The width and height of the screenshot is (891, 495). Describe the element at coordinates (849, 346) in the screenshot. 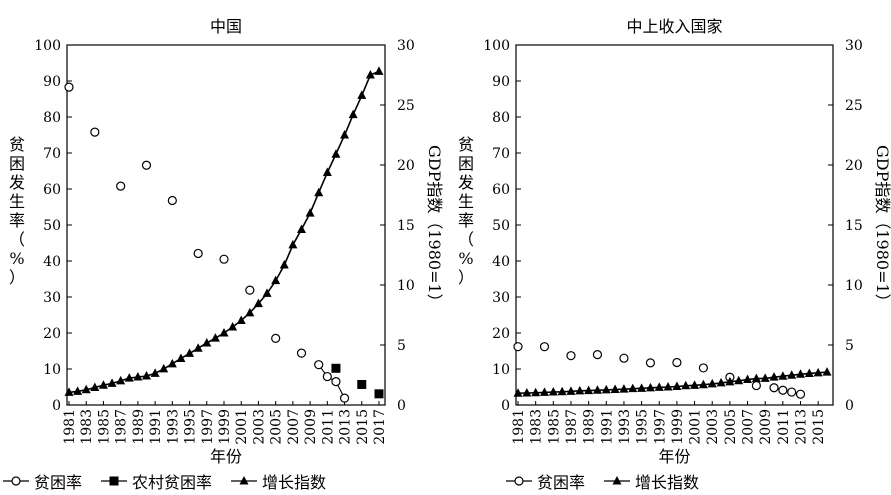

I see `y-right-tick-label: 5` at that location.